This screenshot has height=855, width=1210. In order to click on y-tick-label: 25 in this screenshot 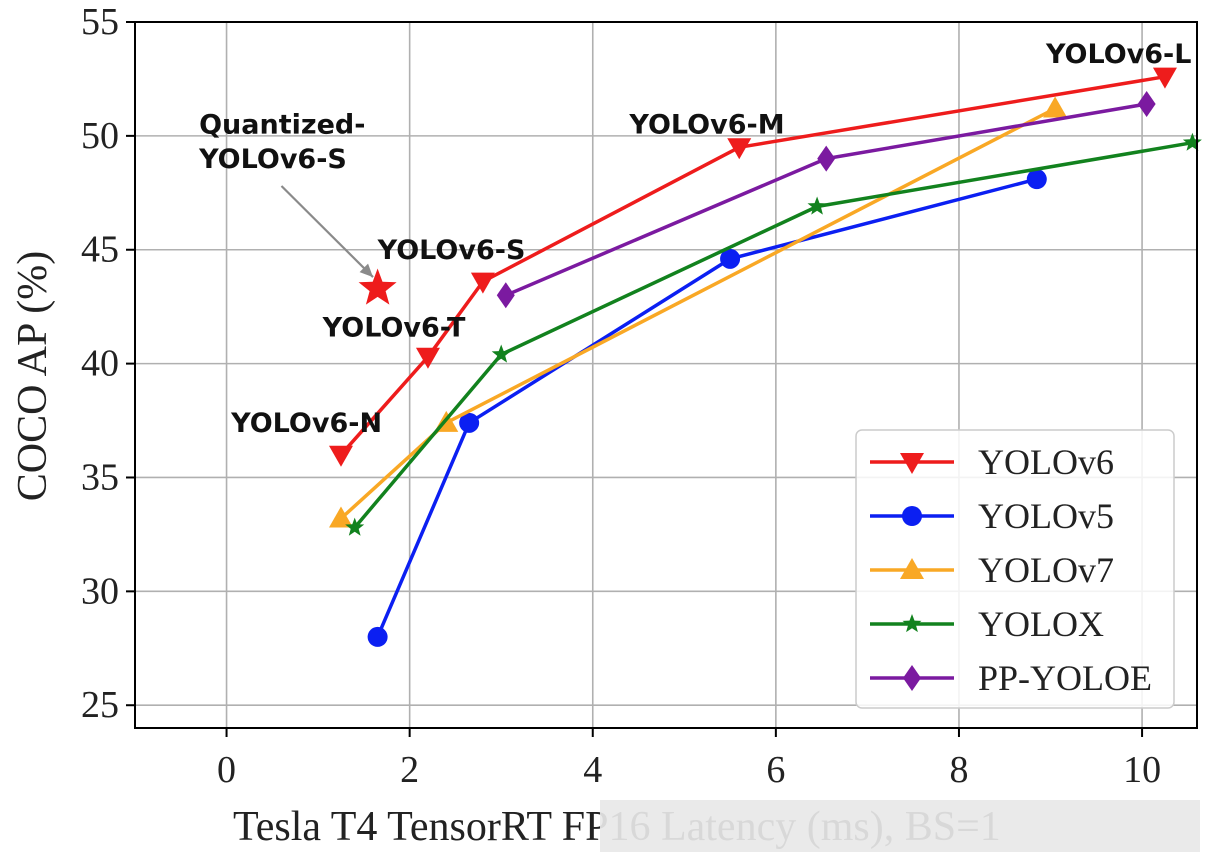, I will do `click(100, 705)`.